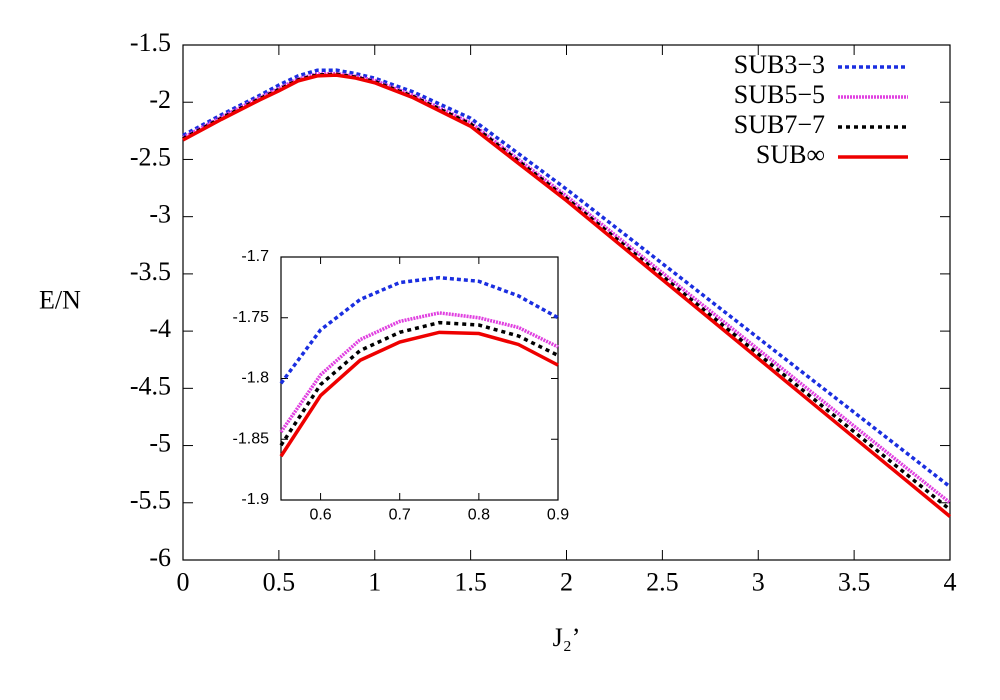 This screenshot has height=700, width=1000. What do you see at coordinates (790, 154) in the screenshot?
I see `legend-label: SUB∞` at bounding box center [790, 154].